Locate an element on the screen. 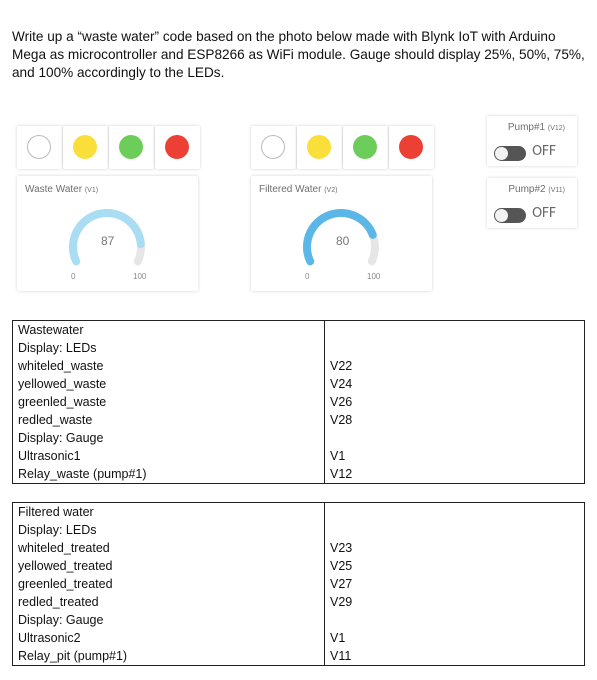 This screenshot has height=680, width=597. gauge-title: Filtered Water (V2) is located at coordinates (298, 189).